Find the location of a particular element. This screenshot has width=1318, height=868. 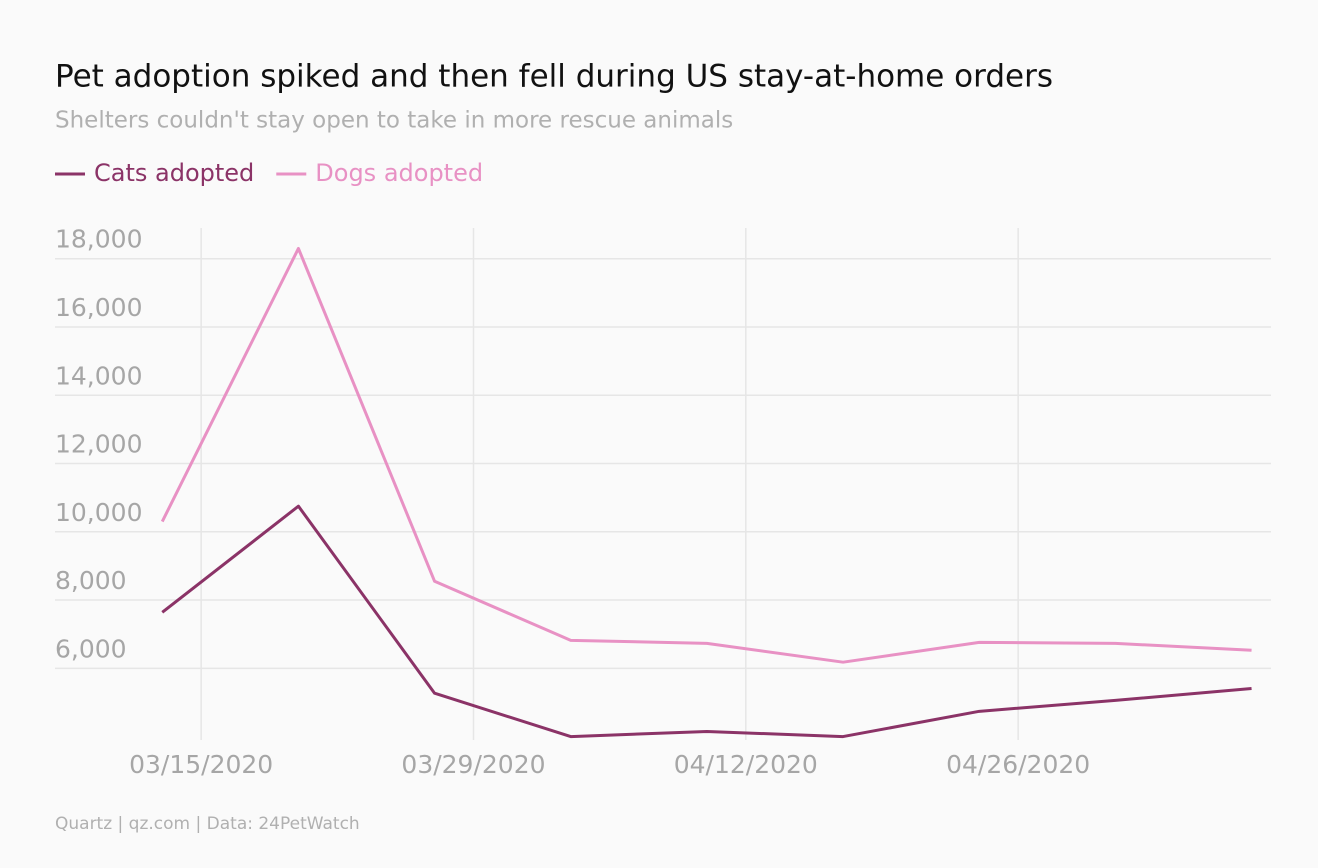

source-note: Quartz | qz.com | Data: 24PetWatch is located at coordinates (207, 824).